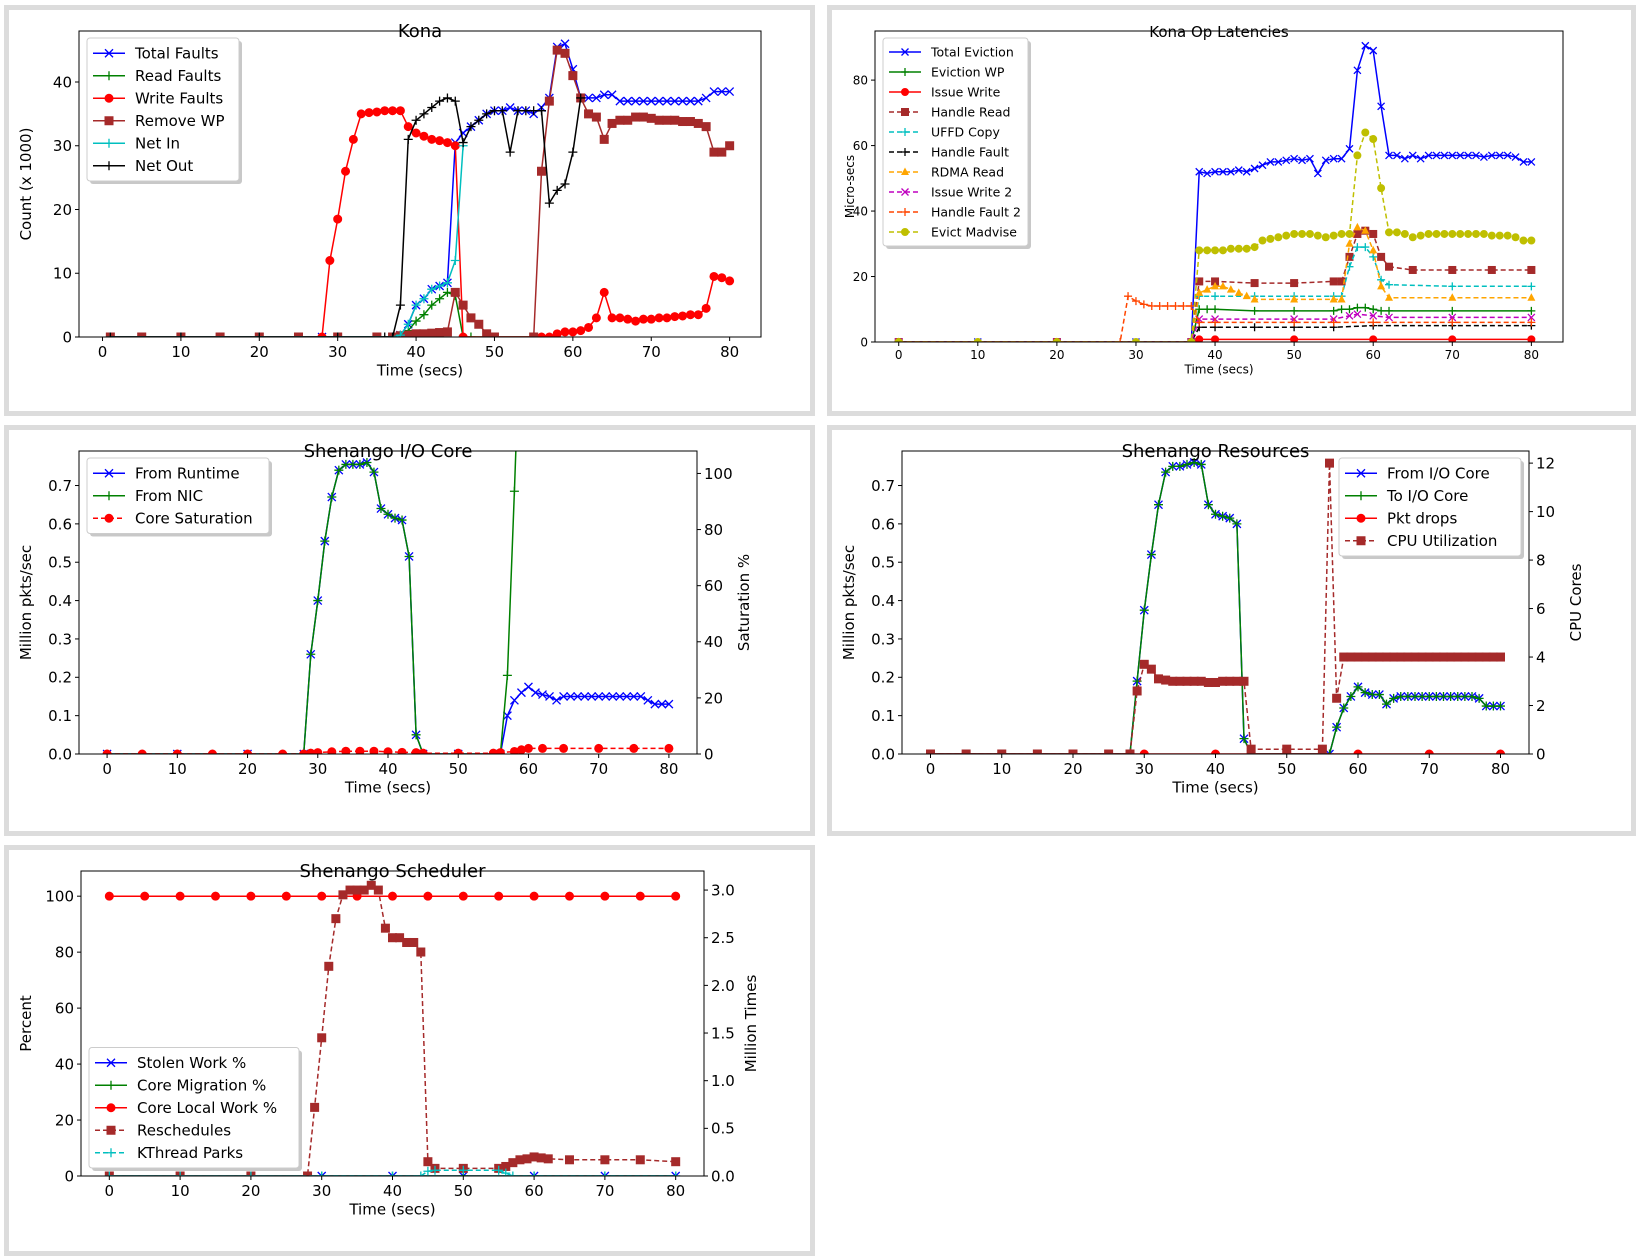 This screenshot has height=1260, width=1640. I want to click on legend-label: RDMA Read, so click(967, 172).